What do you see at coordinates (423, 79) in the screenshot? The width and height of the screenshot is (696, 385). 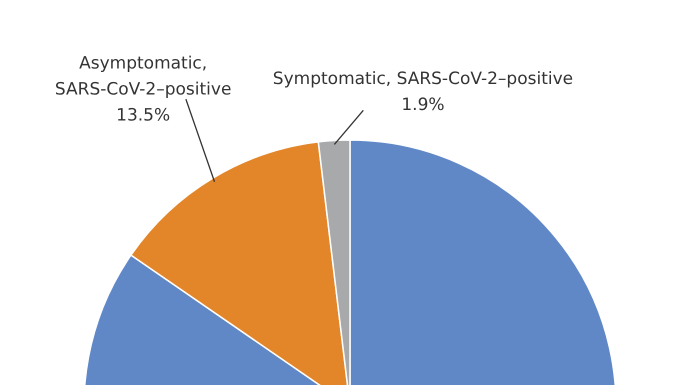 I see `slice-label: Symptomatic, SARS-CoV-2–positive` at bounding box center [423, 79].